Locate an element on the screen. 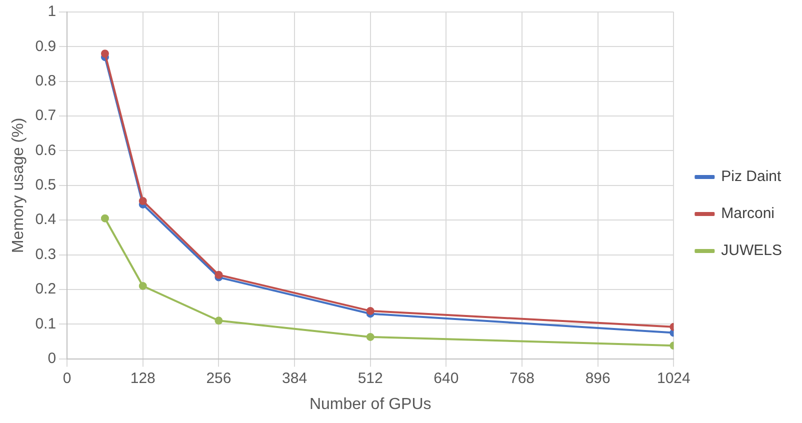 This screenshot has width=802, height=423. legend-label: Marconi is located at coordinates (748, 213).